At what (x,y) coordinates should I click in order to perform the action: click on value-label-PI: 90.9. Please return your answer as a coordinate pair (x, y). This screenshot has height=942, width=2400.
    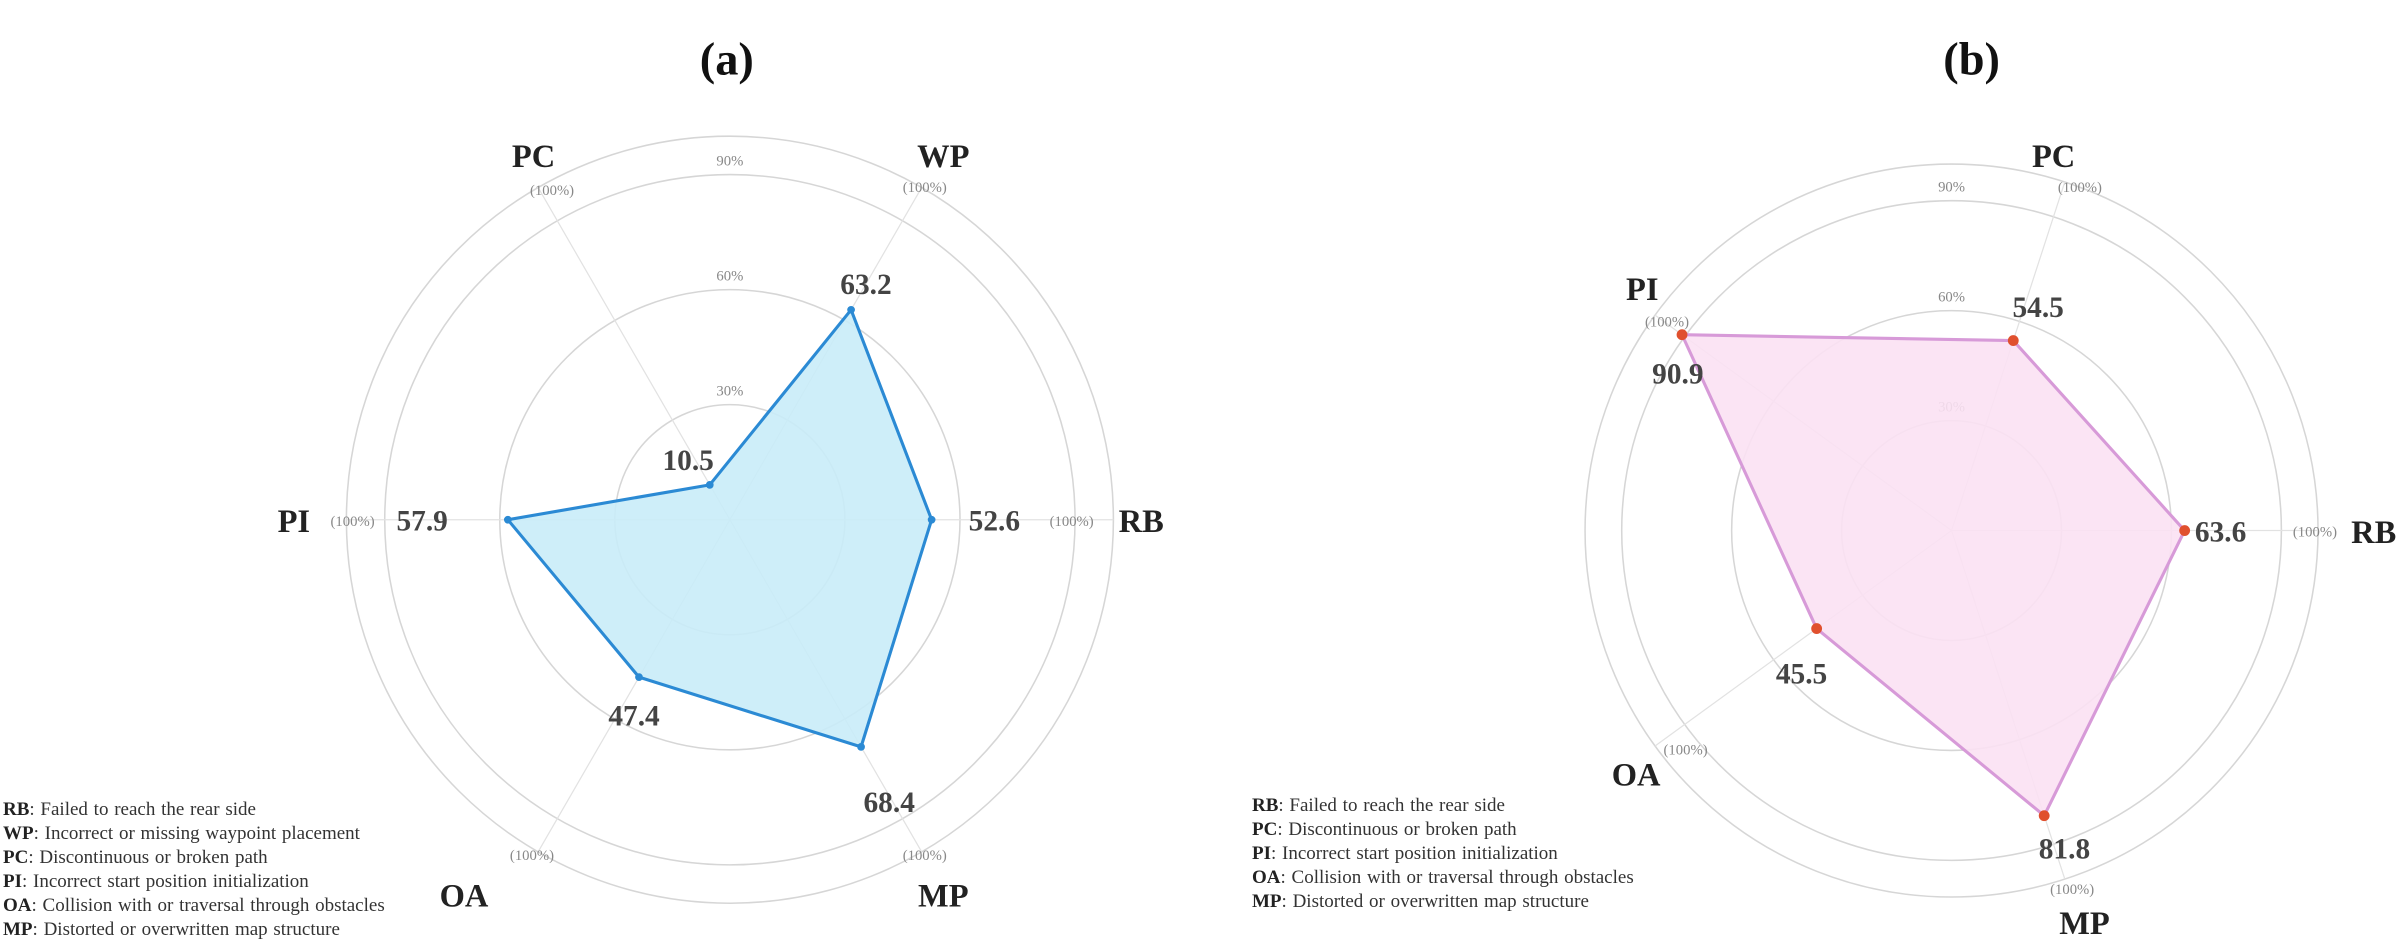
    Looking at the image, I should click on (1677, 375).